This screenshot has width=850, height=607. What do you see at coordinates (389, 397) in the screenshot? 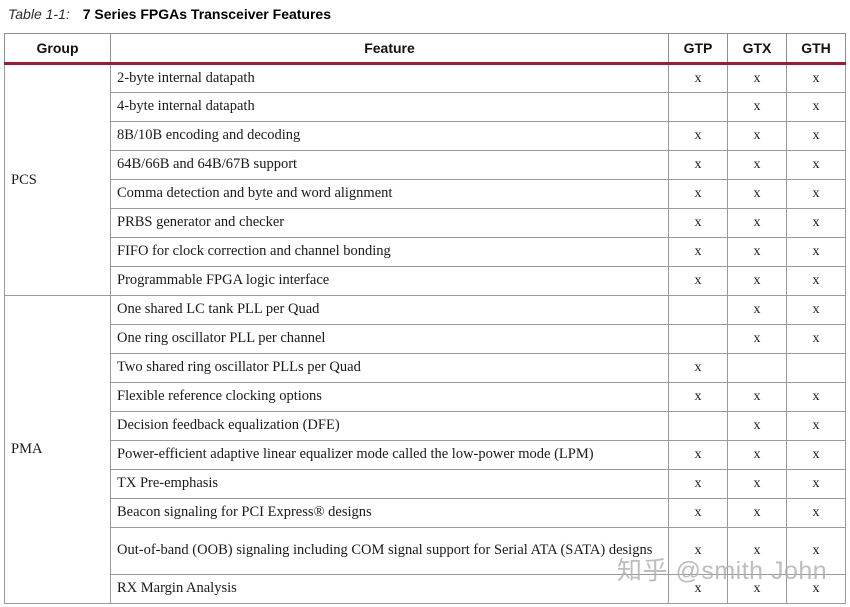
I see `feature-cell: Flexible reference clocking options` at bounding box center [389, 397].